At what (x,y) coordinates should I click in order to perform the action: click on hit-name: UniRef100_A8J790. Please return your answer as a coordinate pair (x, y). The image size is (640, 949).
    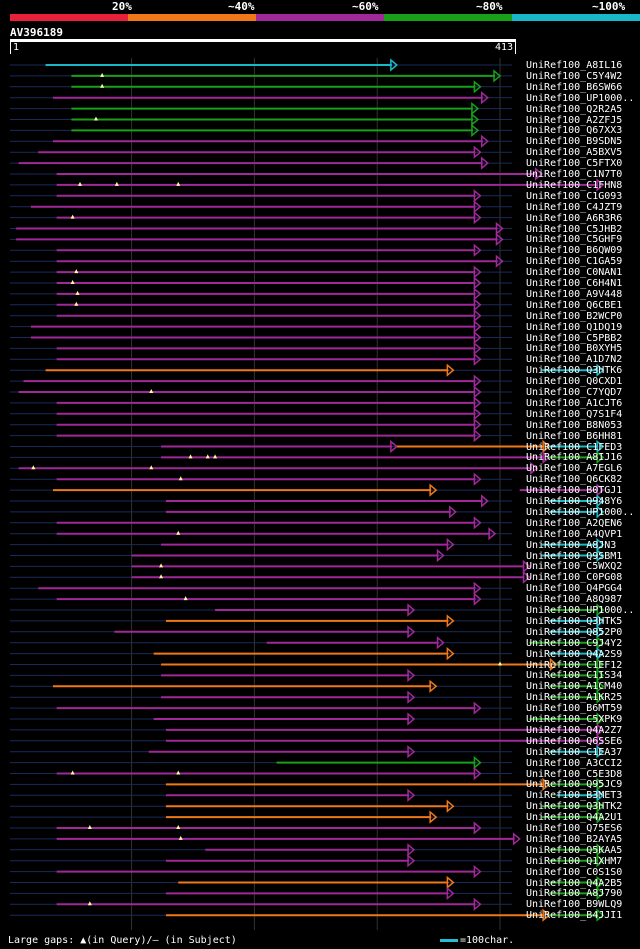
    Looking at the image, I should click on (574, 894).